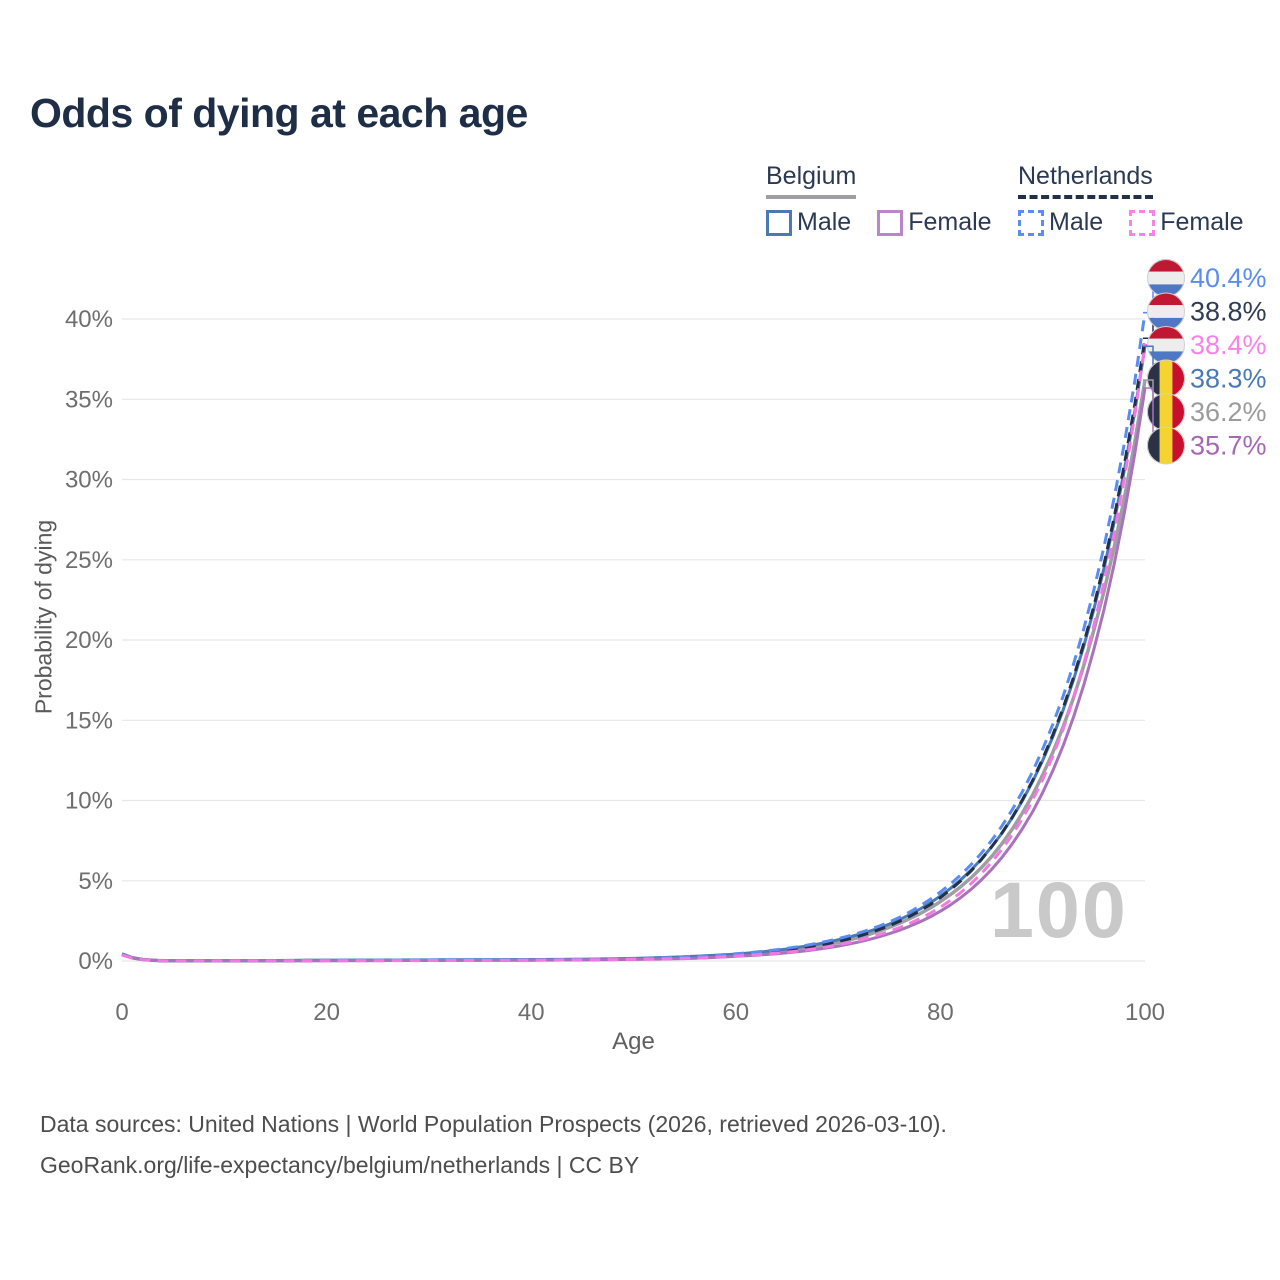 This screenshot has height=1280, width=1280. Describe the element at coordinates (879, 199) in the screenshot. I see `legend-group-belgium: Belgium Male Female` at that location.